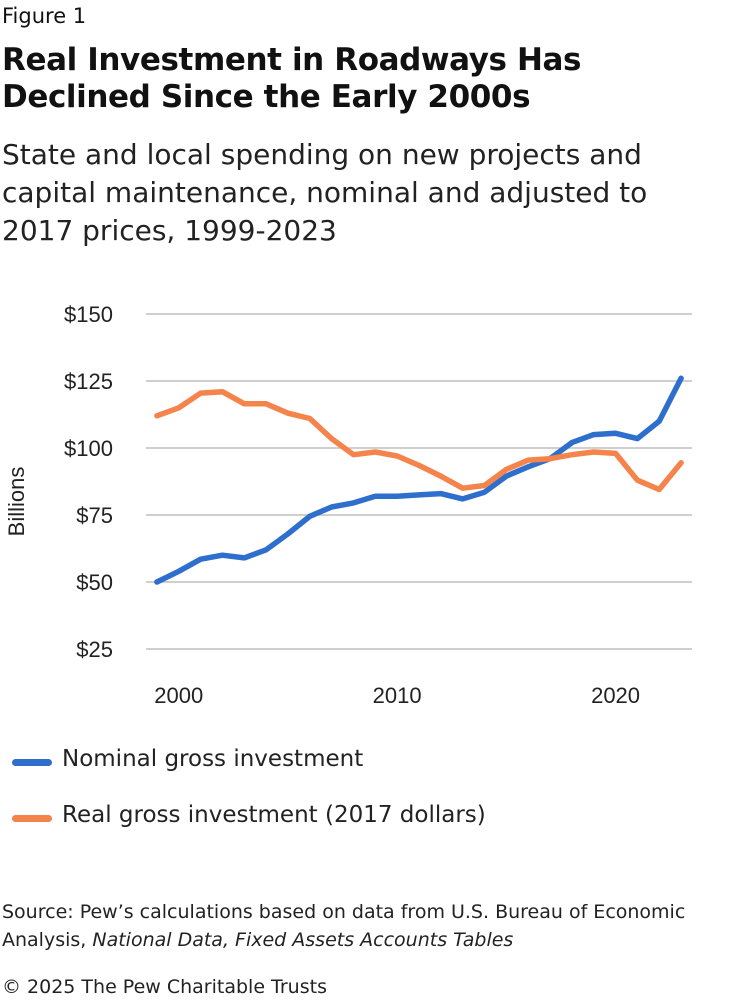 This screenshot has height=1006, width=732. What do you see at coordinates (32, 818) in the screenshot?
I see `legend-swatch-real` at bounding box center [32, 818].